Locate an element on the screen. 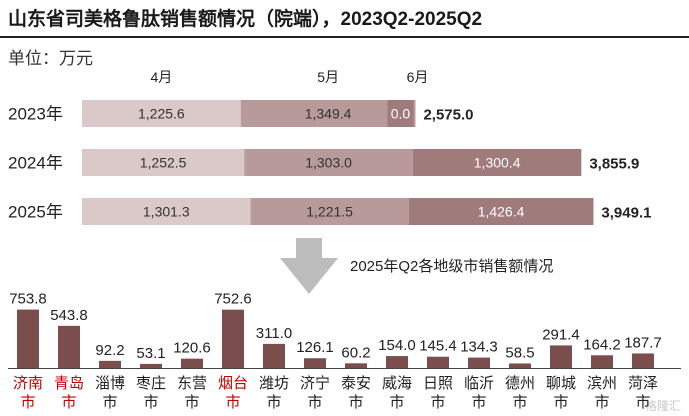 This screenshot has width=689, height=416. bar-total-label: 3,855.9 is located at coordinates (614, 164).